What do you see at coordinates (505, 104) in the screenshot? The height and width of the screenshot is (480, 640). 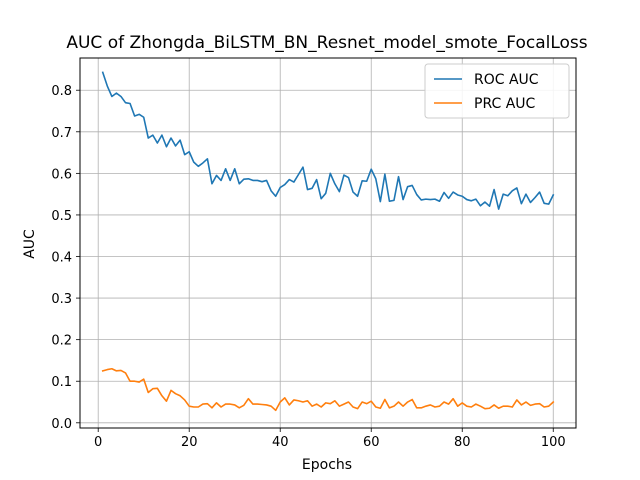 I see `legend-label-prc-auc: PRC AUC` at bounding box center [505, 104].